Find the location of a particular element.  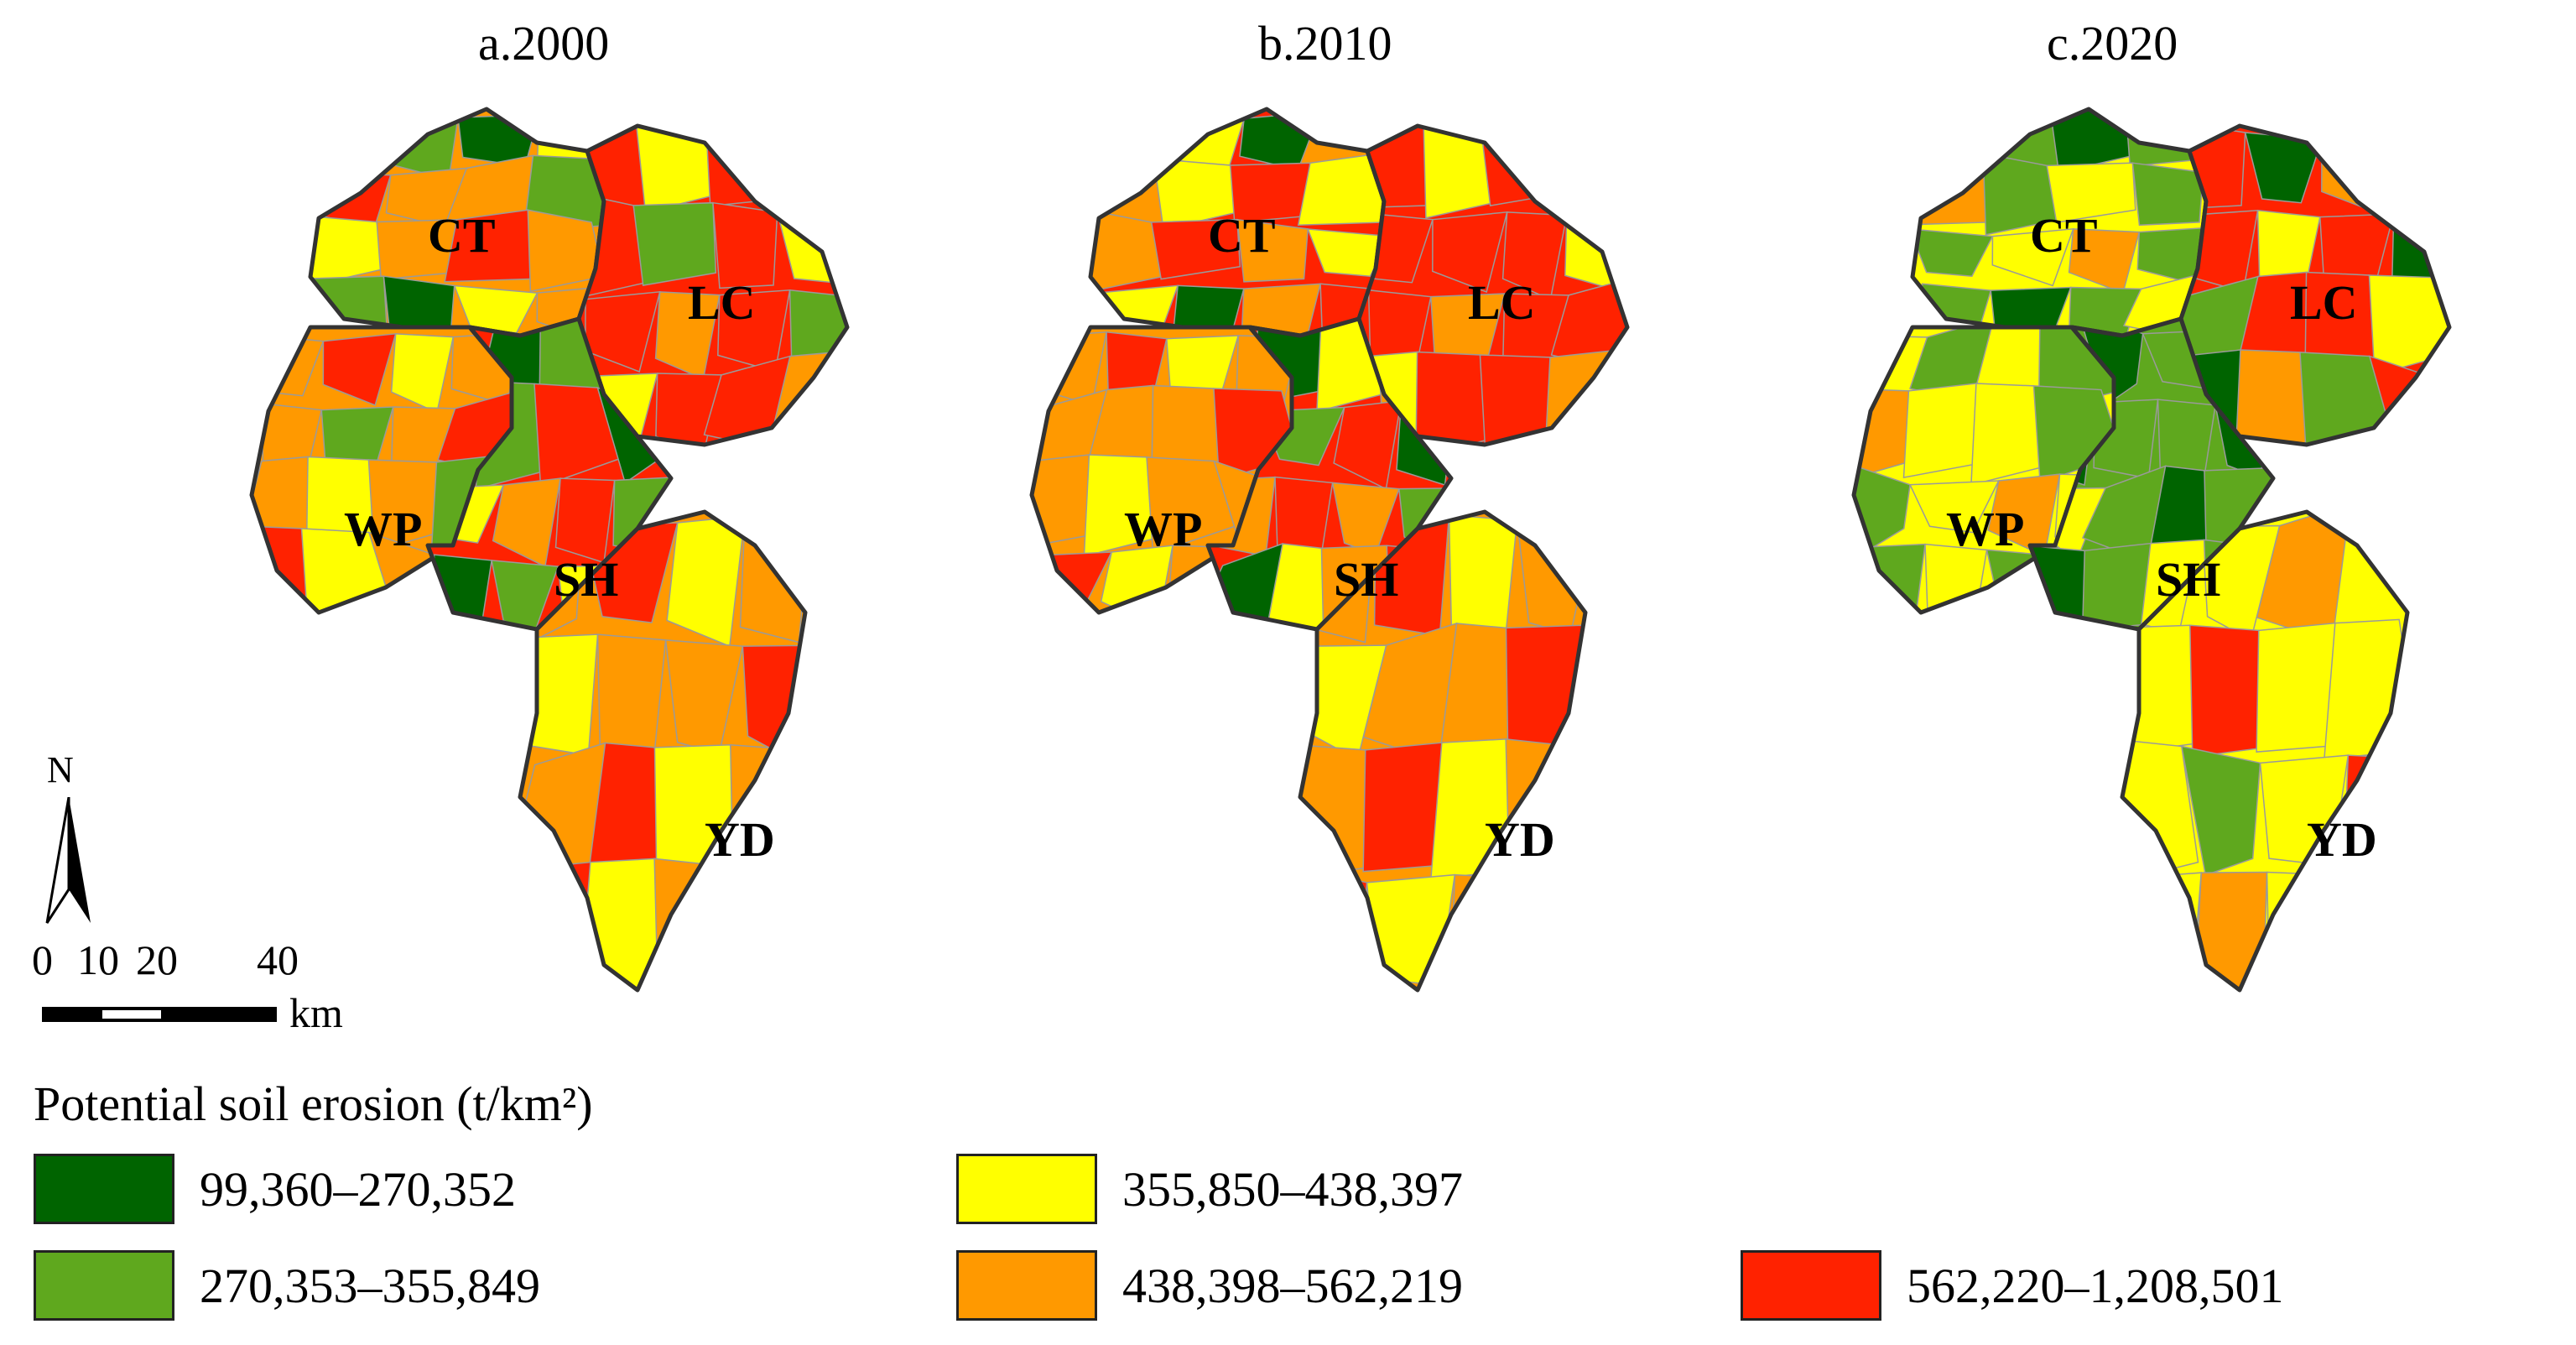

scale-tick-20: 20 is located at coordinates (157, 959).